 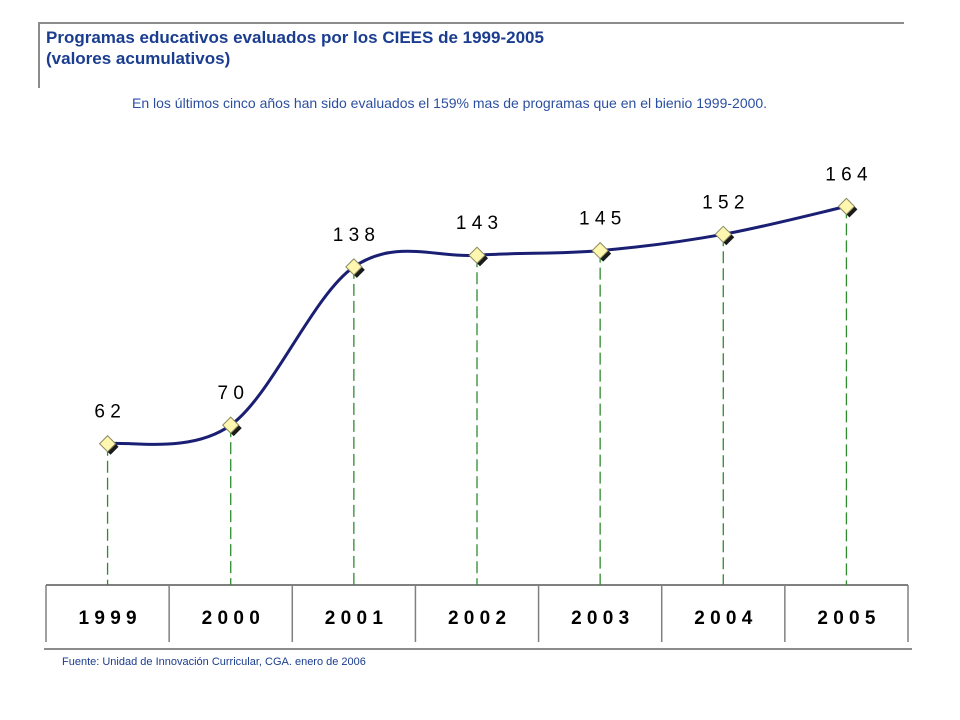 I want to click on data-point-2003, so click(x=600, y=250).